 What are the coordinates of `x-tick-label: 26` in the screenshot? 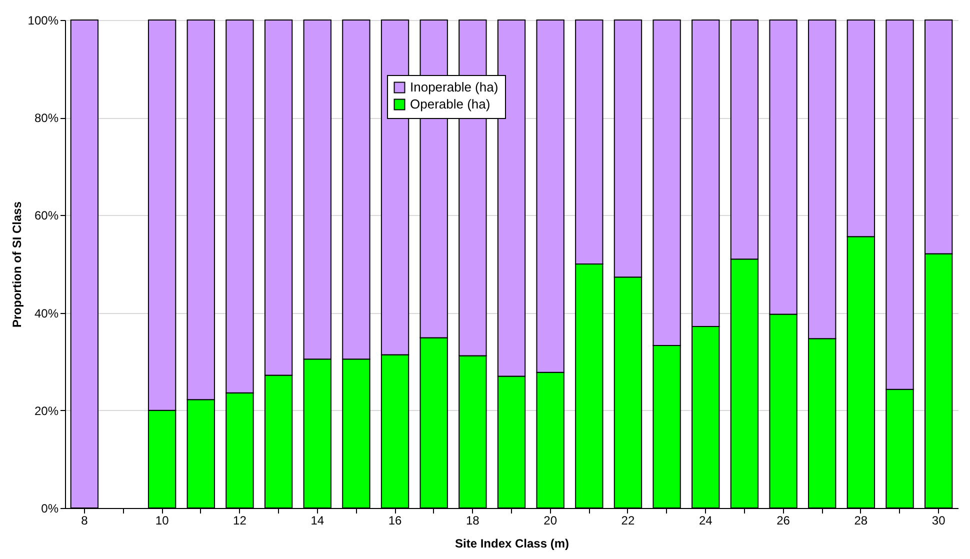 It's located at (783, 521).